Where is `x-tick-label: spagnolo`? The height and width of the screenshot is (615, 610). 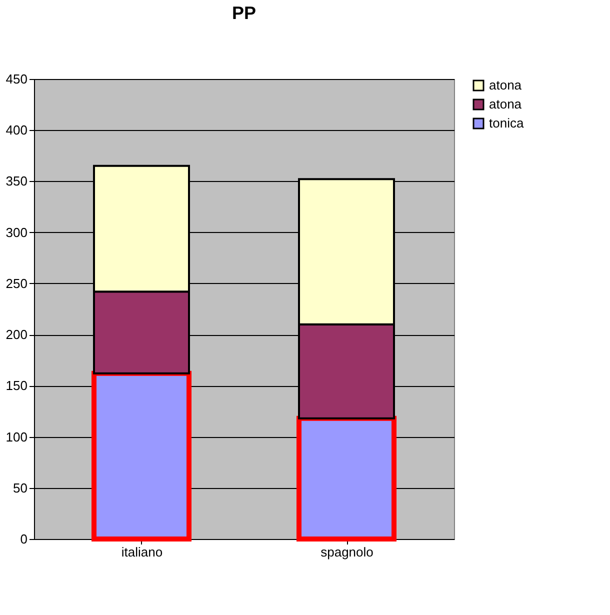
x-tick-label: spagnolo is located at coordinates (347, 552).